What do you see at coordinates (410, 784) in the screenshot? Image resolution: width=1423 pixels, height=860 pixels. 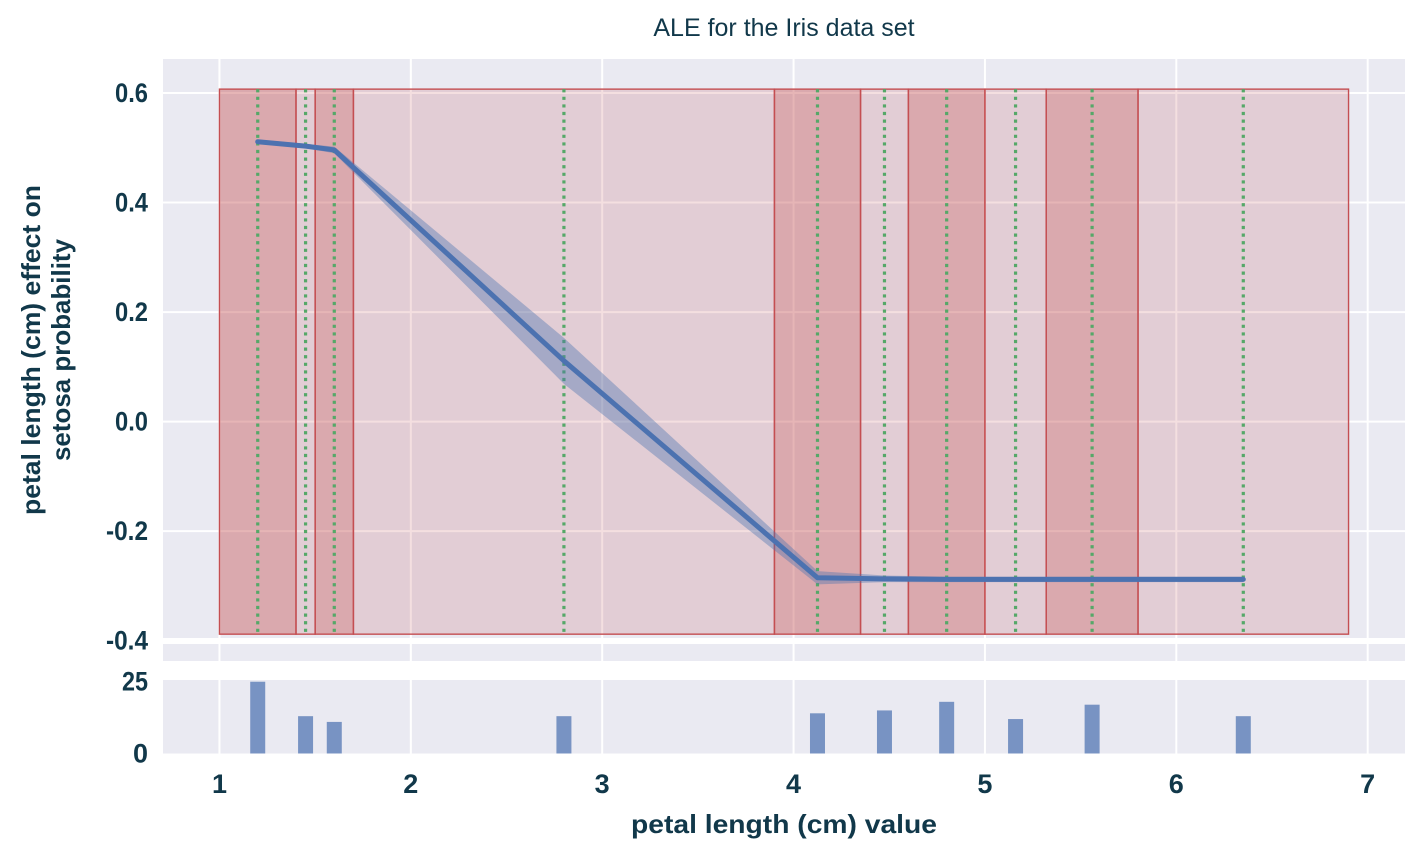 I see `x-tick-label: 2` at bounding box center [410, 784].